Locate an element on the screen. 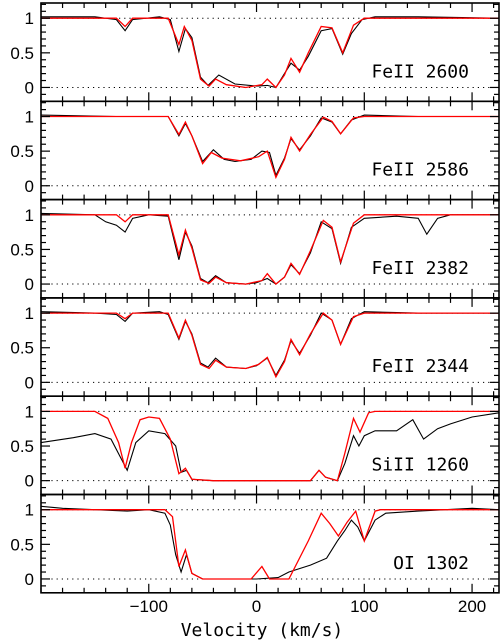 This screenshot has width=504, height=642. panel-frame is located at coordinates (270, 543).